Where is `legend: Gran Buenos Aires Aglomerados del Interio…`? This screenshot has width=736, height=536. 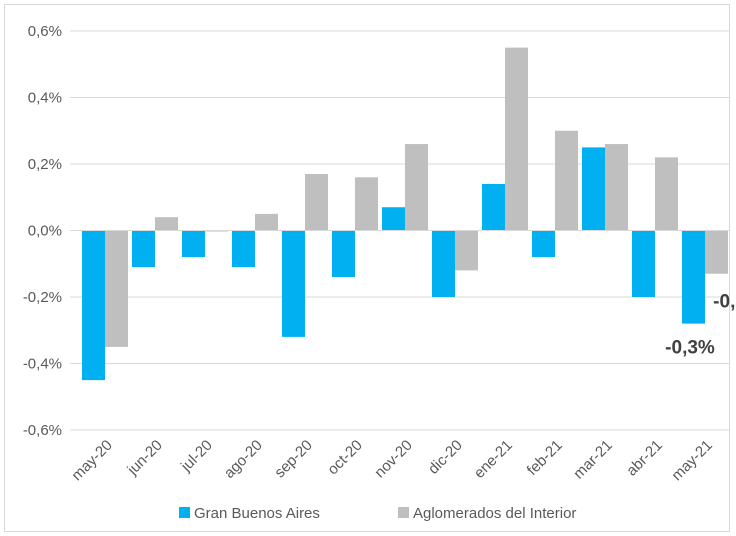 legend: Gran Buenos Aires Aglomerados del Interio… is located at coordinates (377, 513).